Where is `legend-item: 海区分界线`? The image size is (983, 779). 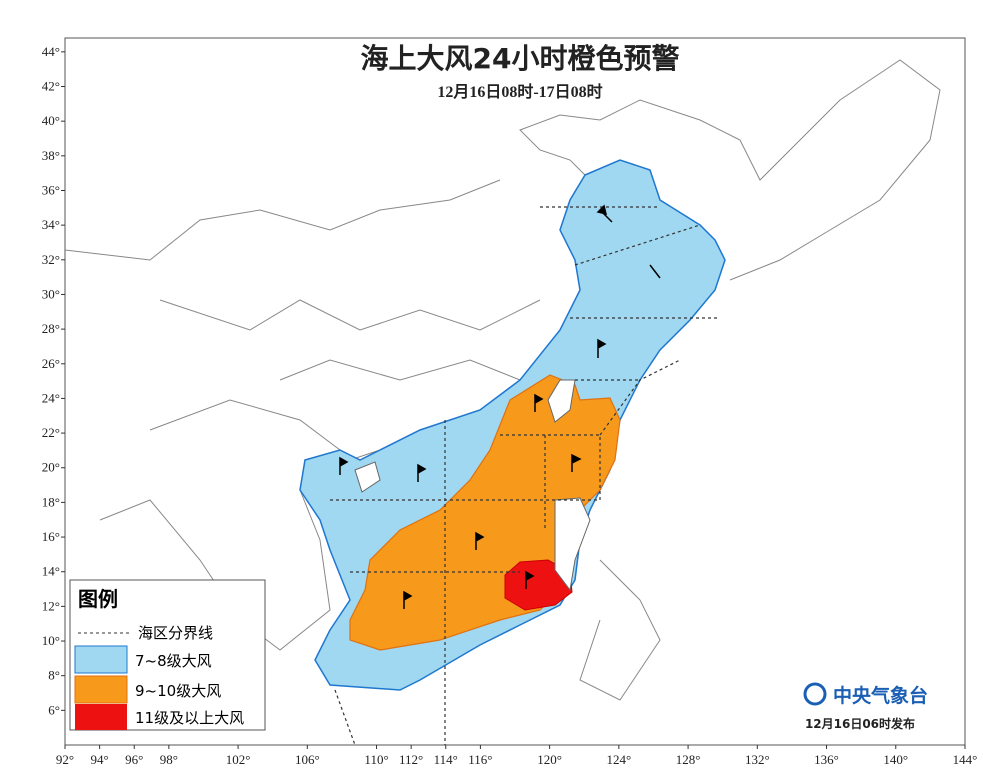
legend-item: 海区分界线 is located at coordinates (175, 633).